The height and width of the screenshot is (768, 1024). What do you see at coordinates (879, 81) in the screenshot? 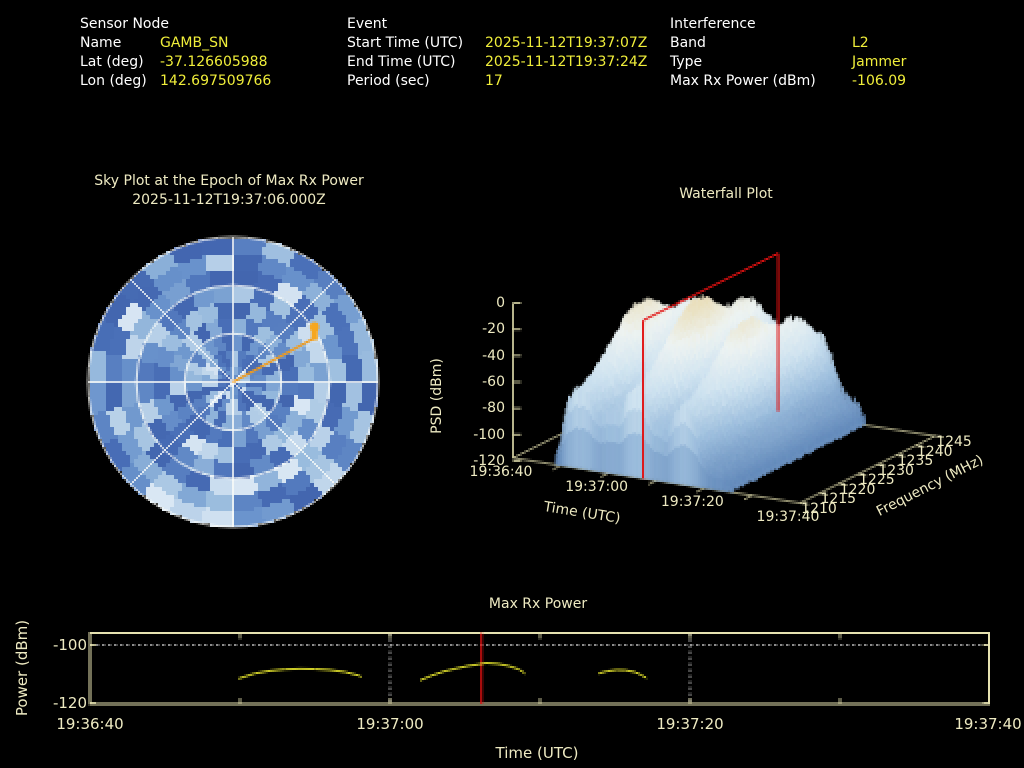
I see `interference-maxpower-value: -106.09` at bounding box center [879, 81].